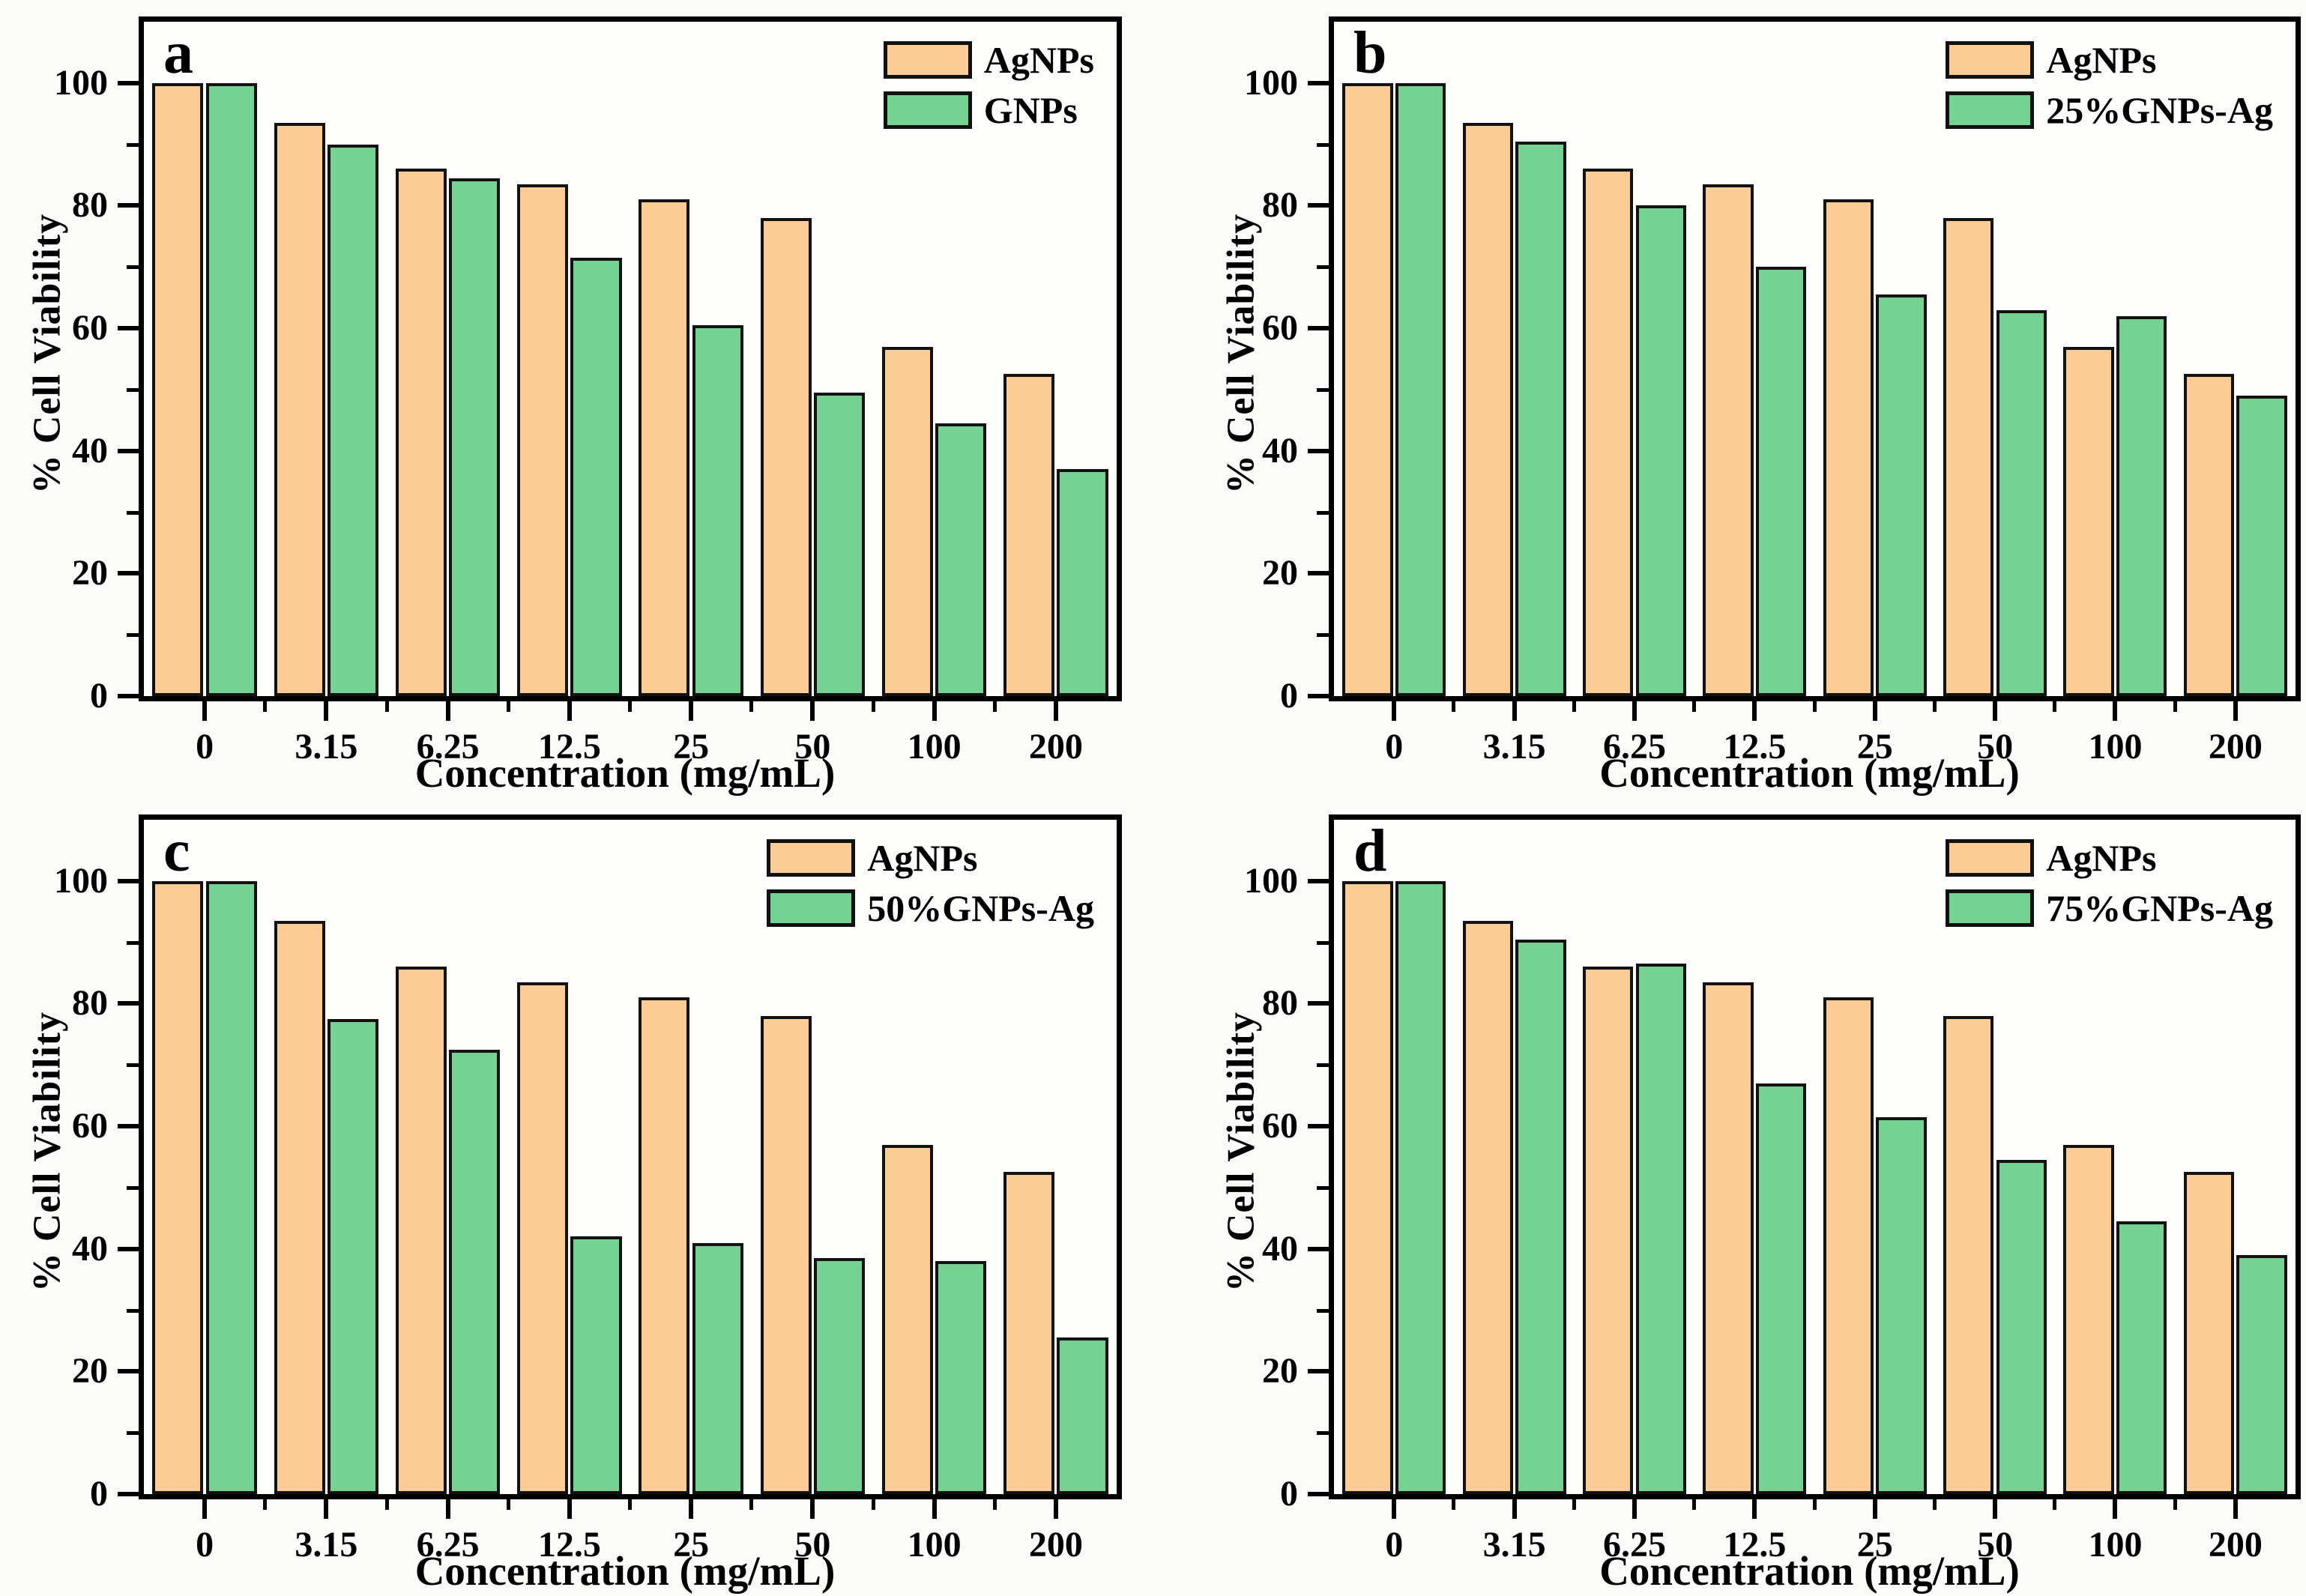  What do you see at coordinates (177, 851) in the screenshot?
I see `panel-letter-c: c` at bounding box center [177, 851].